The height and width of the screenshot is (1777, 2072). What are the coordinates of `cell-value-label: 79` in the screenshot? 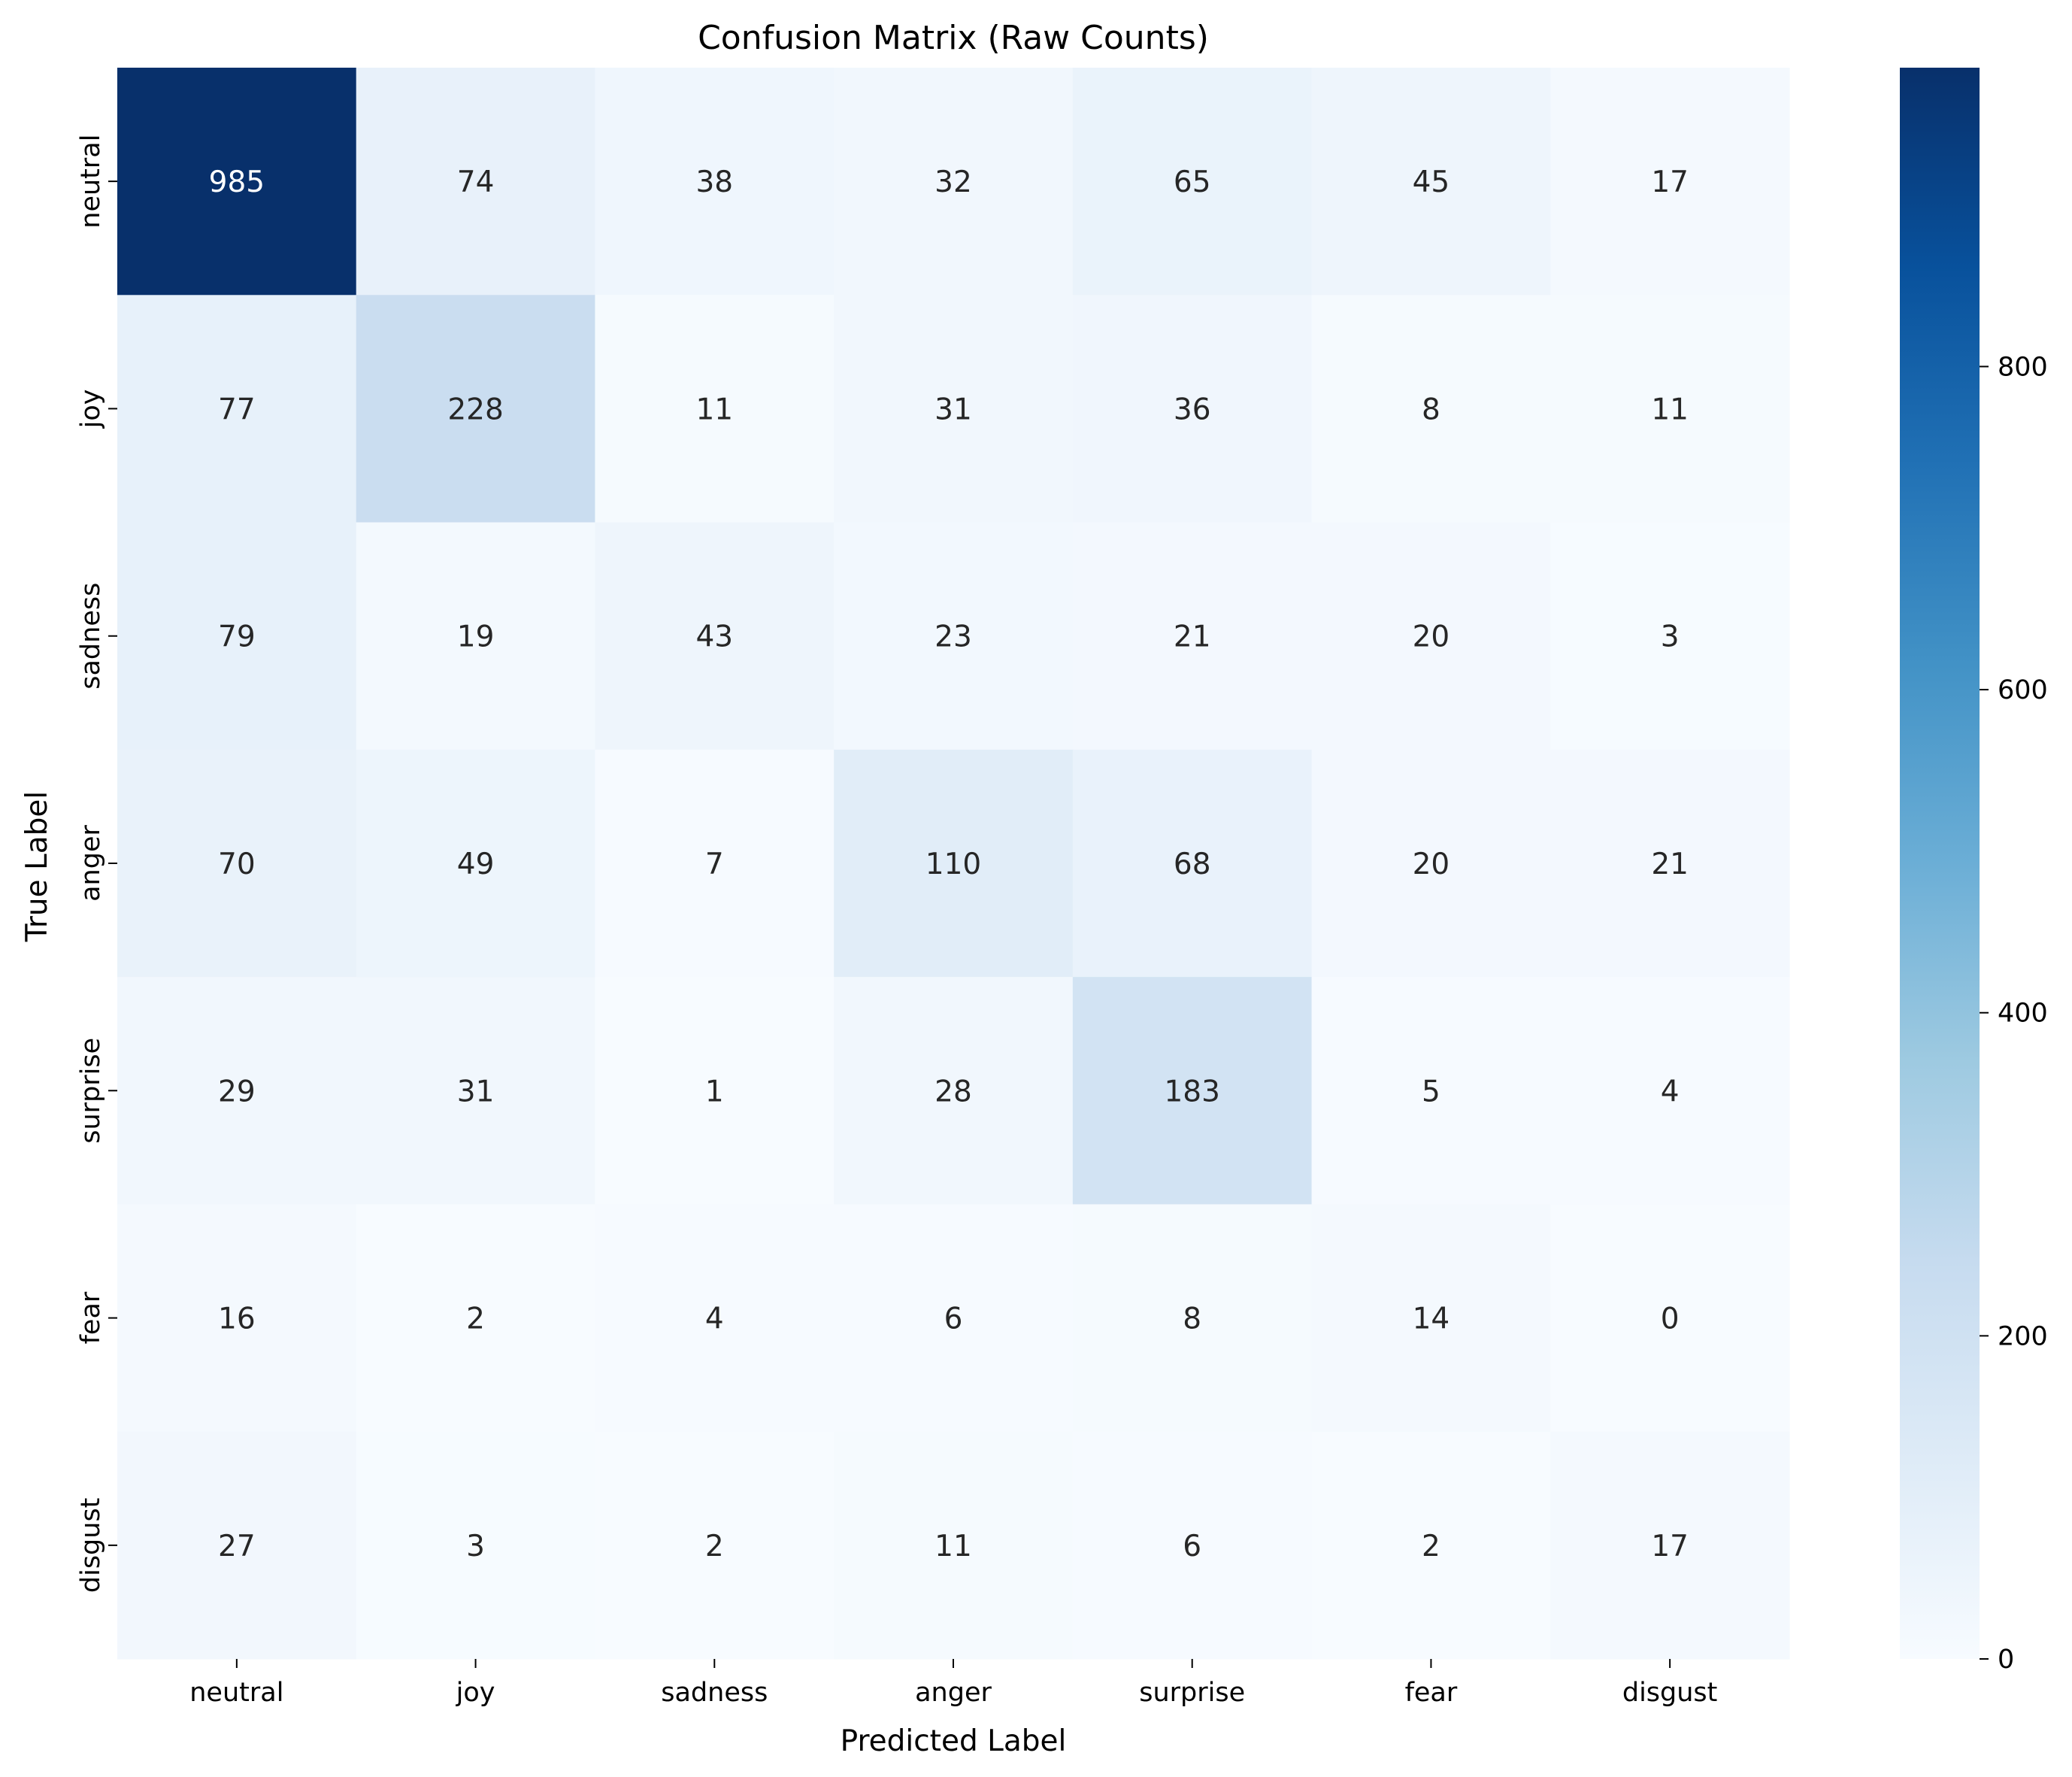 It's located at (237, 637).